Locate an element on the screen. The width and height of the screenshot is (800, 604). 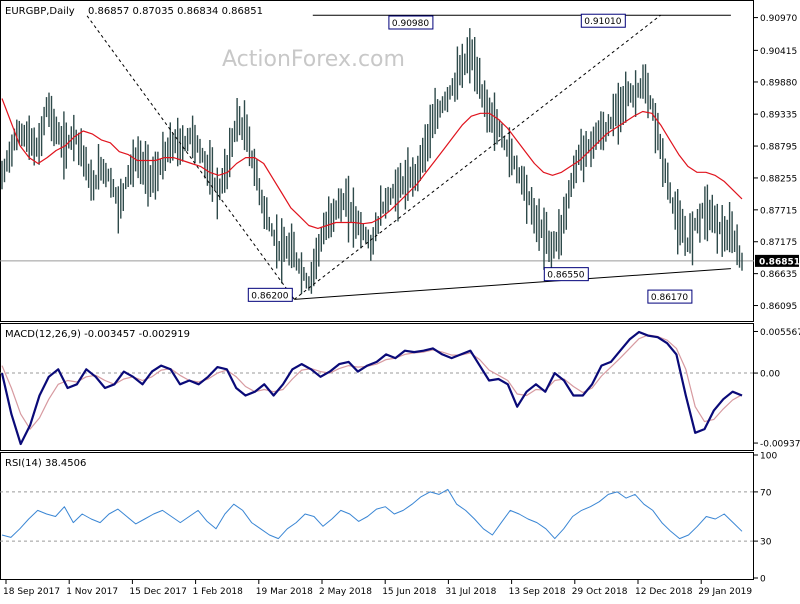
price-axis-label: 0.90415 is located at coordinates (778, 52).